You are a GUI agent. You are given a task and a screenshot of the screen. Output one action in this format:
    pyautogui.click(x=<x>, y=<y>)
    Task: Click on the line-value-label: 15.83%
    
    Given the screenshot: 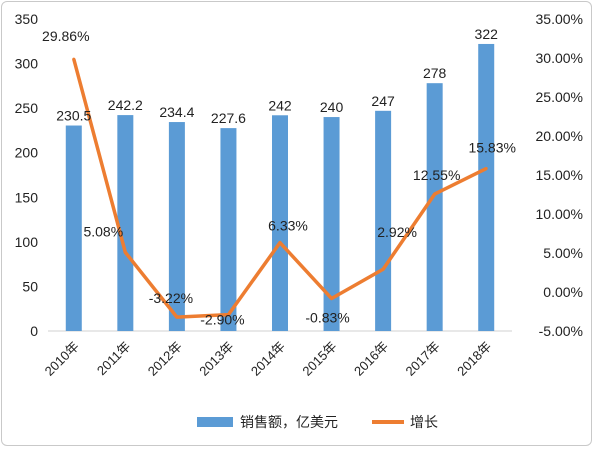 What is the action you would take?
    pyautogui.click(x=491, y=148)
    